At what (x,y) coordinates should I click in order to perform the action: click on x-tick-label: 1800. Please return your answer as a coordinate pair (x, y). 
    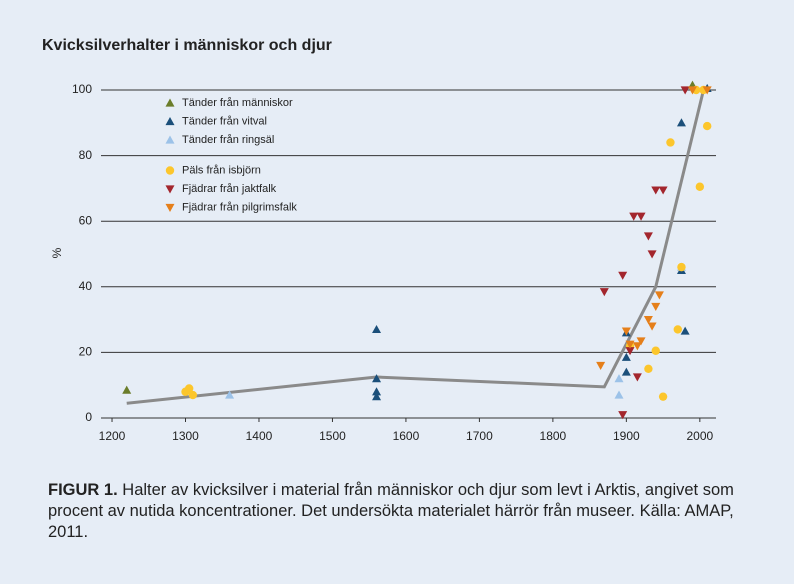
    Looking at the image, I should click on (553, 436).